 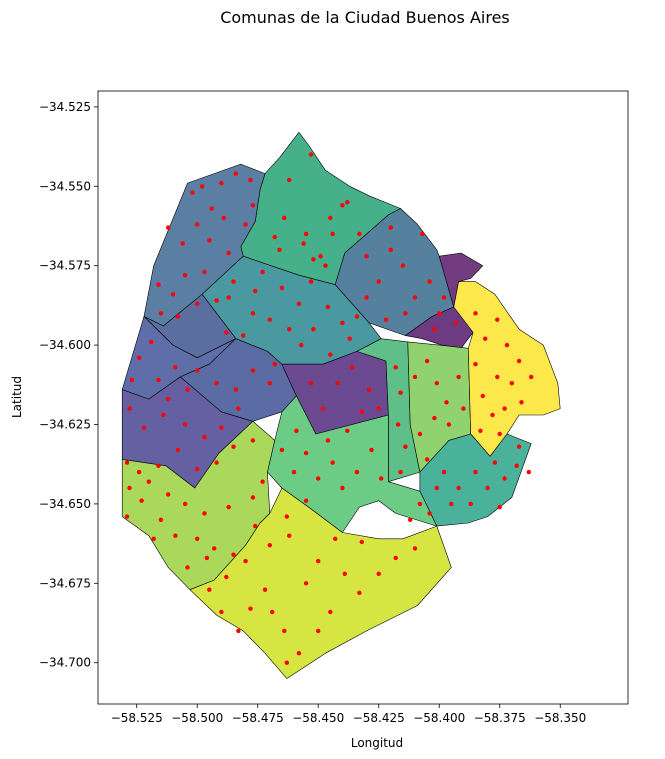 What do you see at coordinates (258, 718) in the screenshot?
I see `x-tick-label: −58.475` at bounding box center [258, 718].